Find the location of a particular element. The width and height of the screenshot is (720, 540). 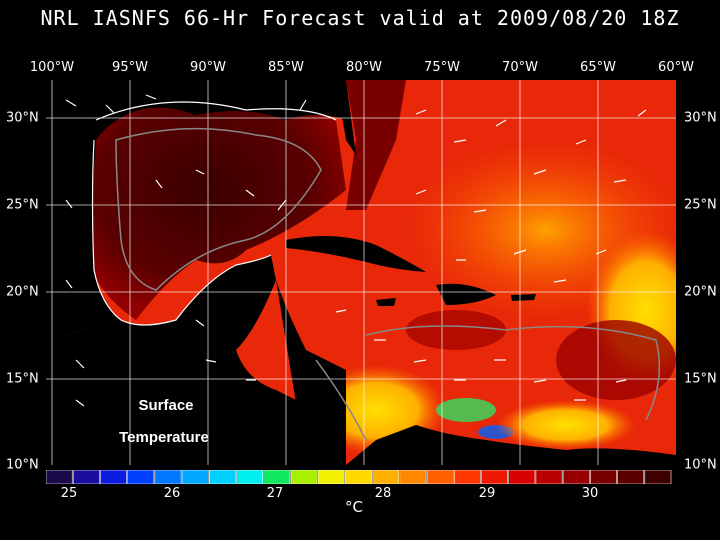

colorbar-tick-label: 26 is located at coordinates (172, 493).